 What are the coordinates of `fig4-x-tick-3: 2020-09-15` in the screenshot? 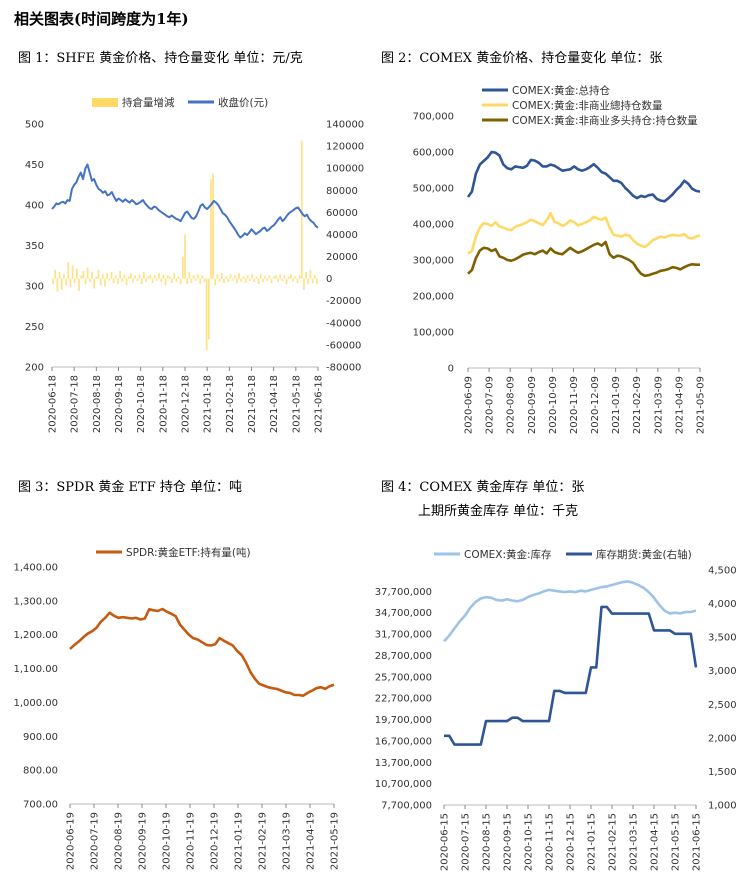 It's located at (508, 842).